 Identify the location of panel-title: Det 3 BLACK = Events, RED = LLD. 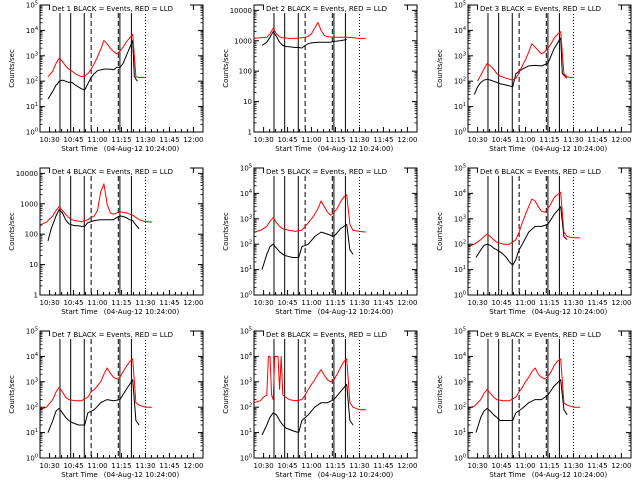
(540, 9).